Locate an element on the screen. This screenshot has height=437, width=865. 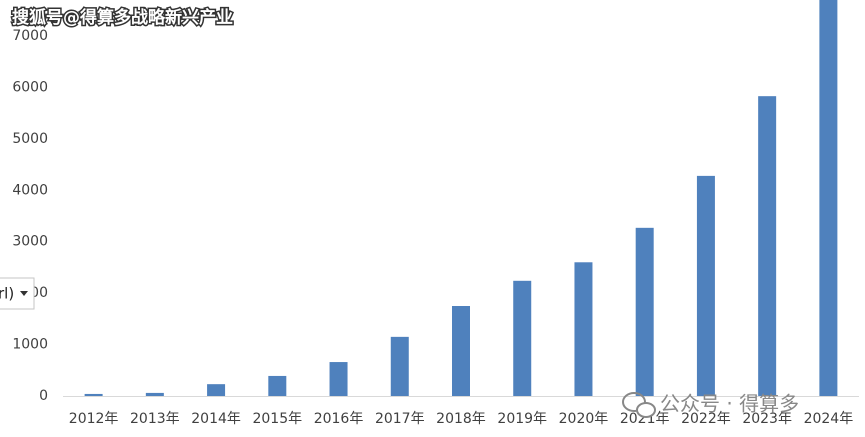
wechat-icon is located at coordinates (639, 405).